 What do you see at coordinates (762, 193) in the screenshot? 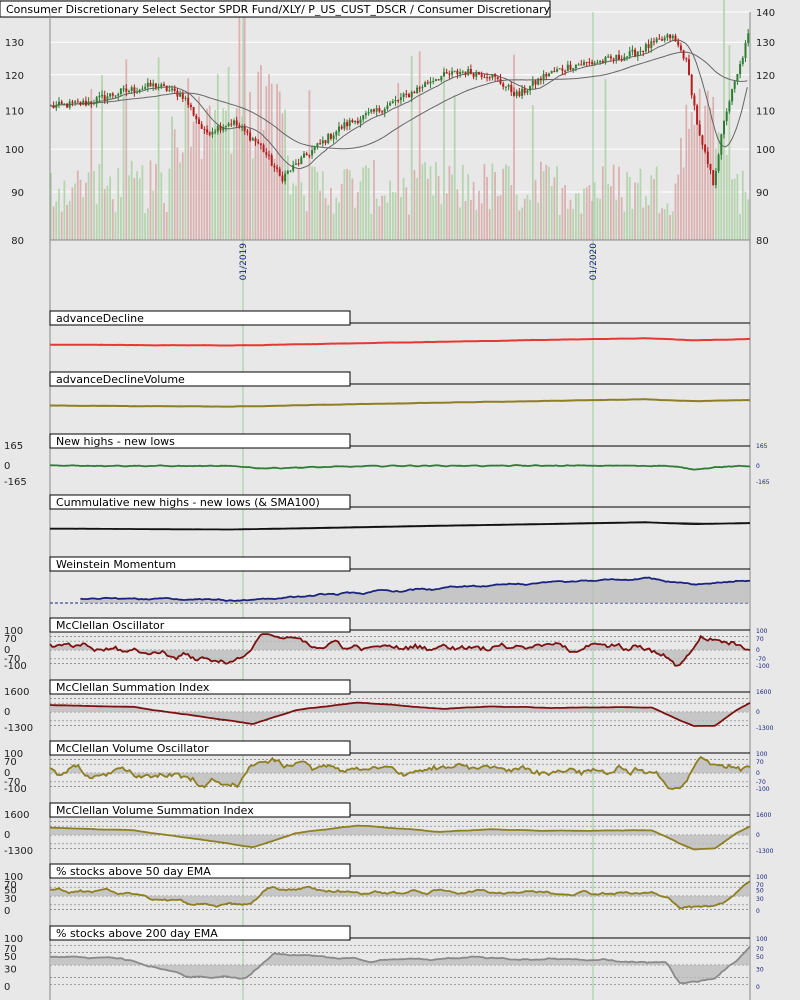
I see `price-tick-label-right: 90` at bounding box center [762, 193].